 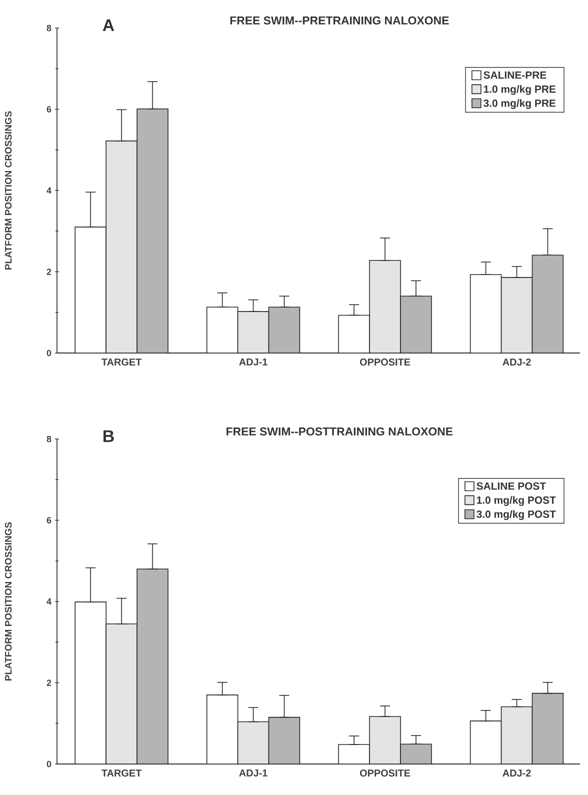 What do you see at coordinates (108, 25) in the screenshot?
I see `annotation: A` at bounding box center [108, 25].